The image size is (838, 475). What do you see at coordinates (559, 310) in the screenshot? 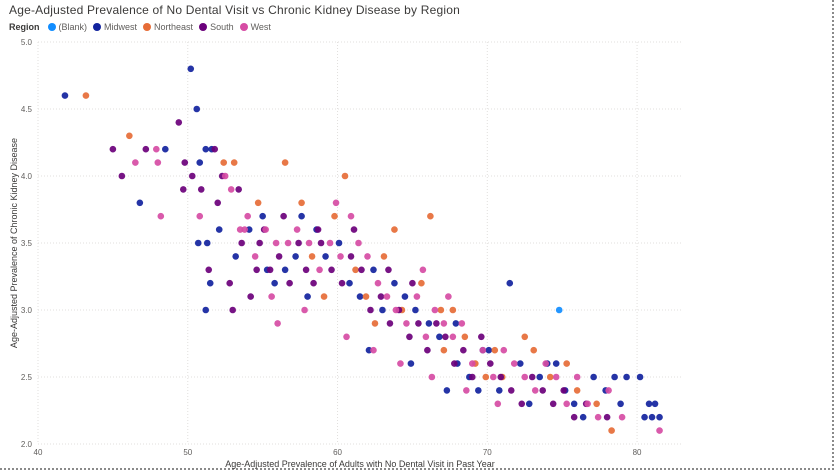
I see `point-blank` at bounding box center [559, 310].